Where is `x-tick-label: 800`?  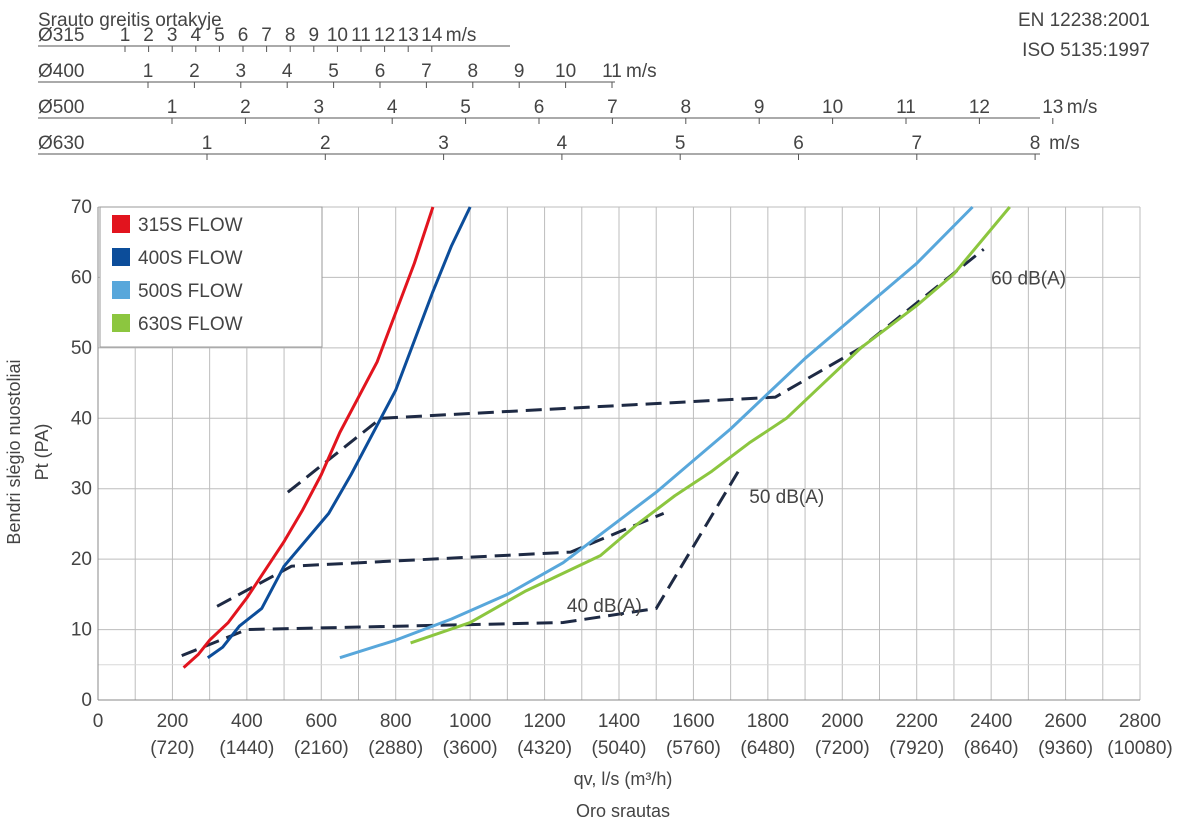 x-tick-label: 800 is located at coordinates (396, 721).